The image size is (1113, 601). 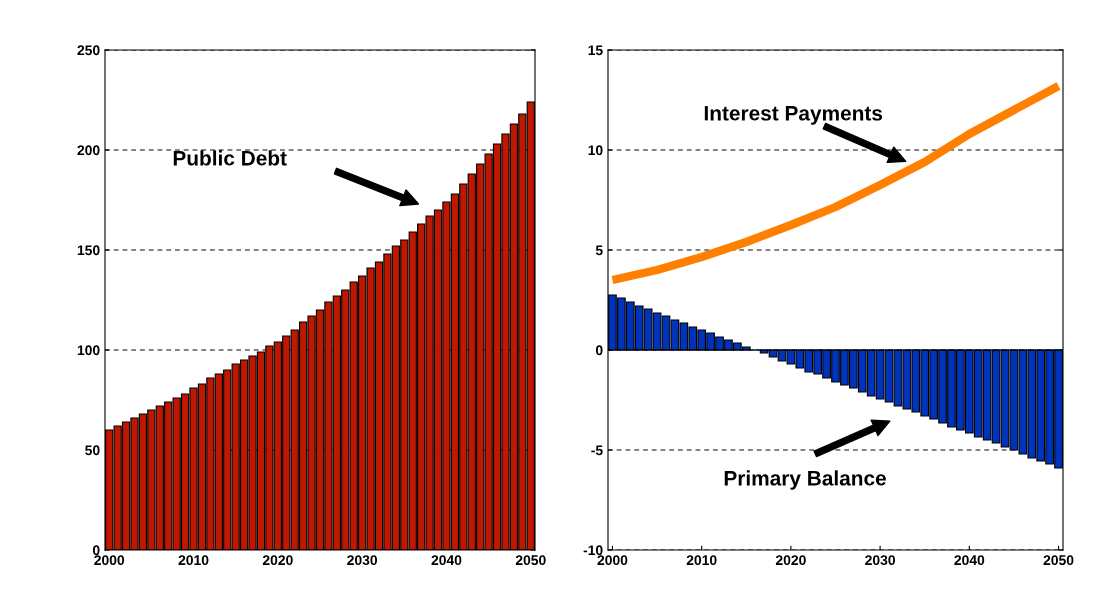 I want to click on y-tick-label: 200, so click(x=88, y=150).